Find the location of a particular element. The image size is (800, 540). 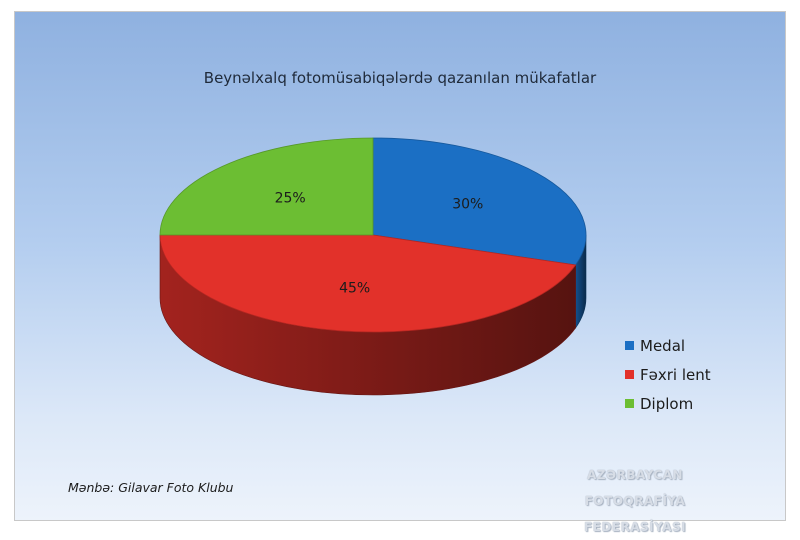

legend-label: Diplom is located at coordinates (667, 403).